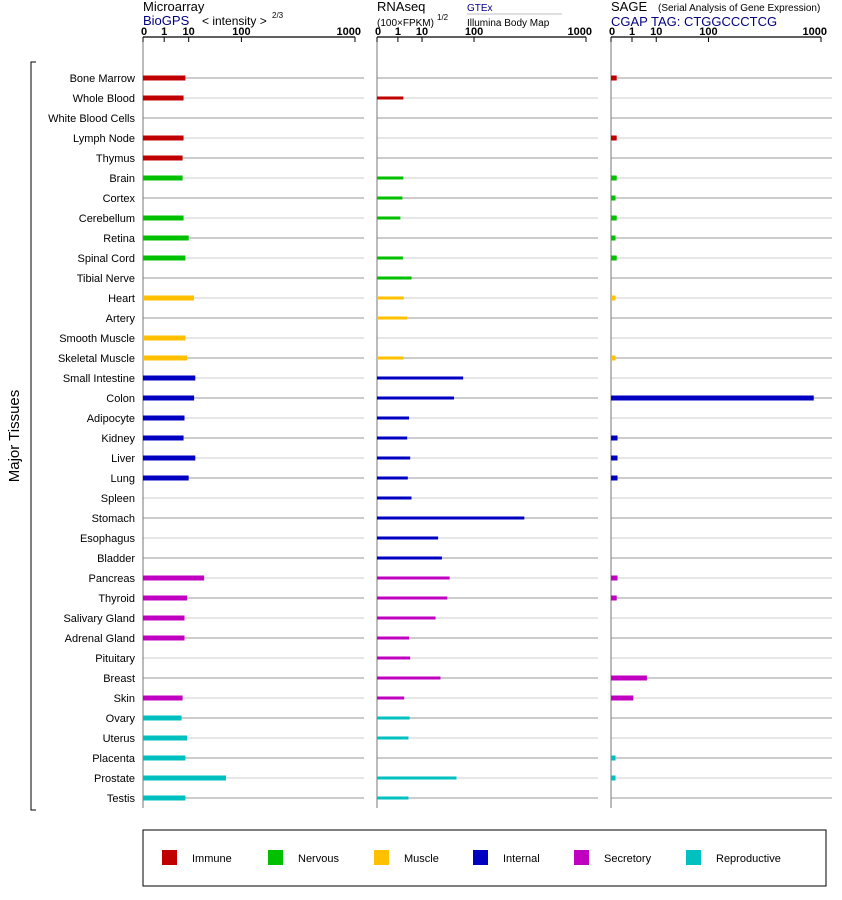 The width and height of the screenshot is (842, 900). Describe the element at coordinates (739, 8) in the screenshot. I see `sage-subtitle: (Serial Analysis of Gene Expression)` at that location.